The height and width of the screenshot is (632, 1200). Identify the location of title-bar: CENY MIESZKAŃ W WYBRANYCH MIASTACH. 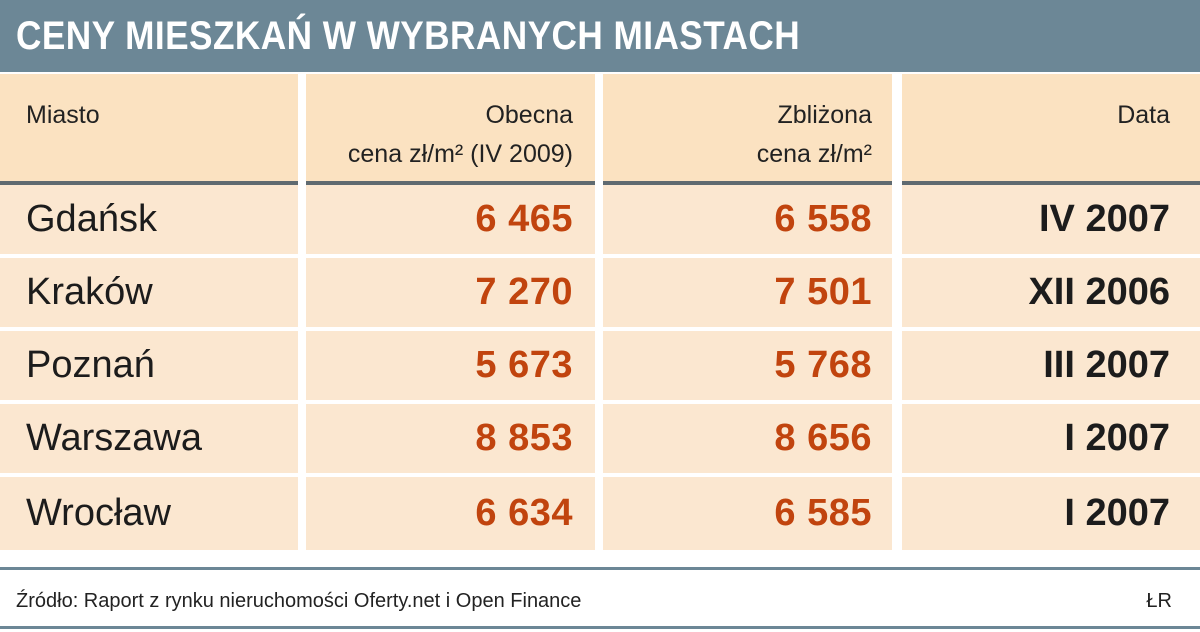
(600, 36).